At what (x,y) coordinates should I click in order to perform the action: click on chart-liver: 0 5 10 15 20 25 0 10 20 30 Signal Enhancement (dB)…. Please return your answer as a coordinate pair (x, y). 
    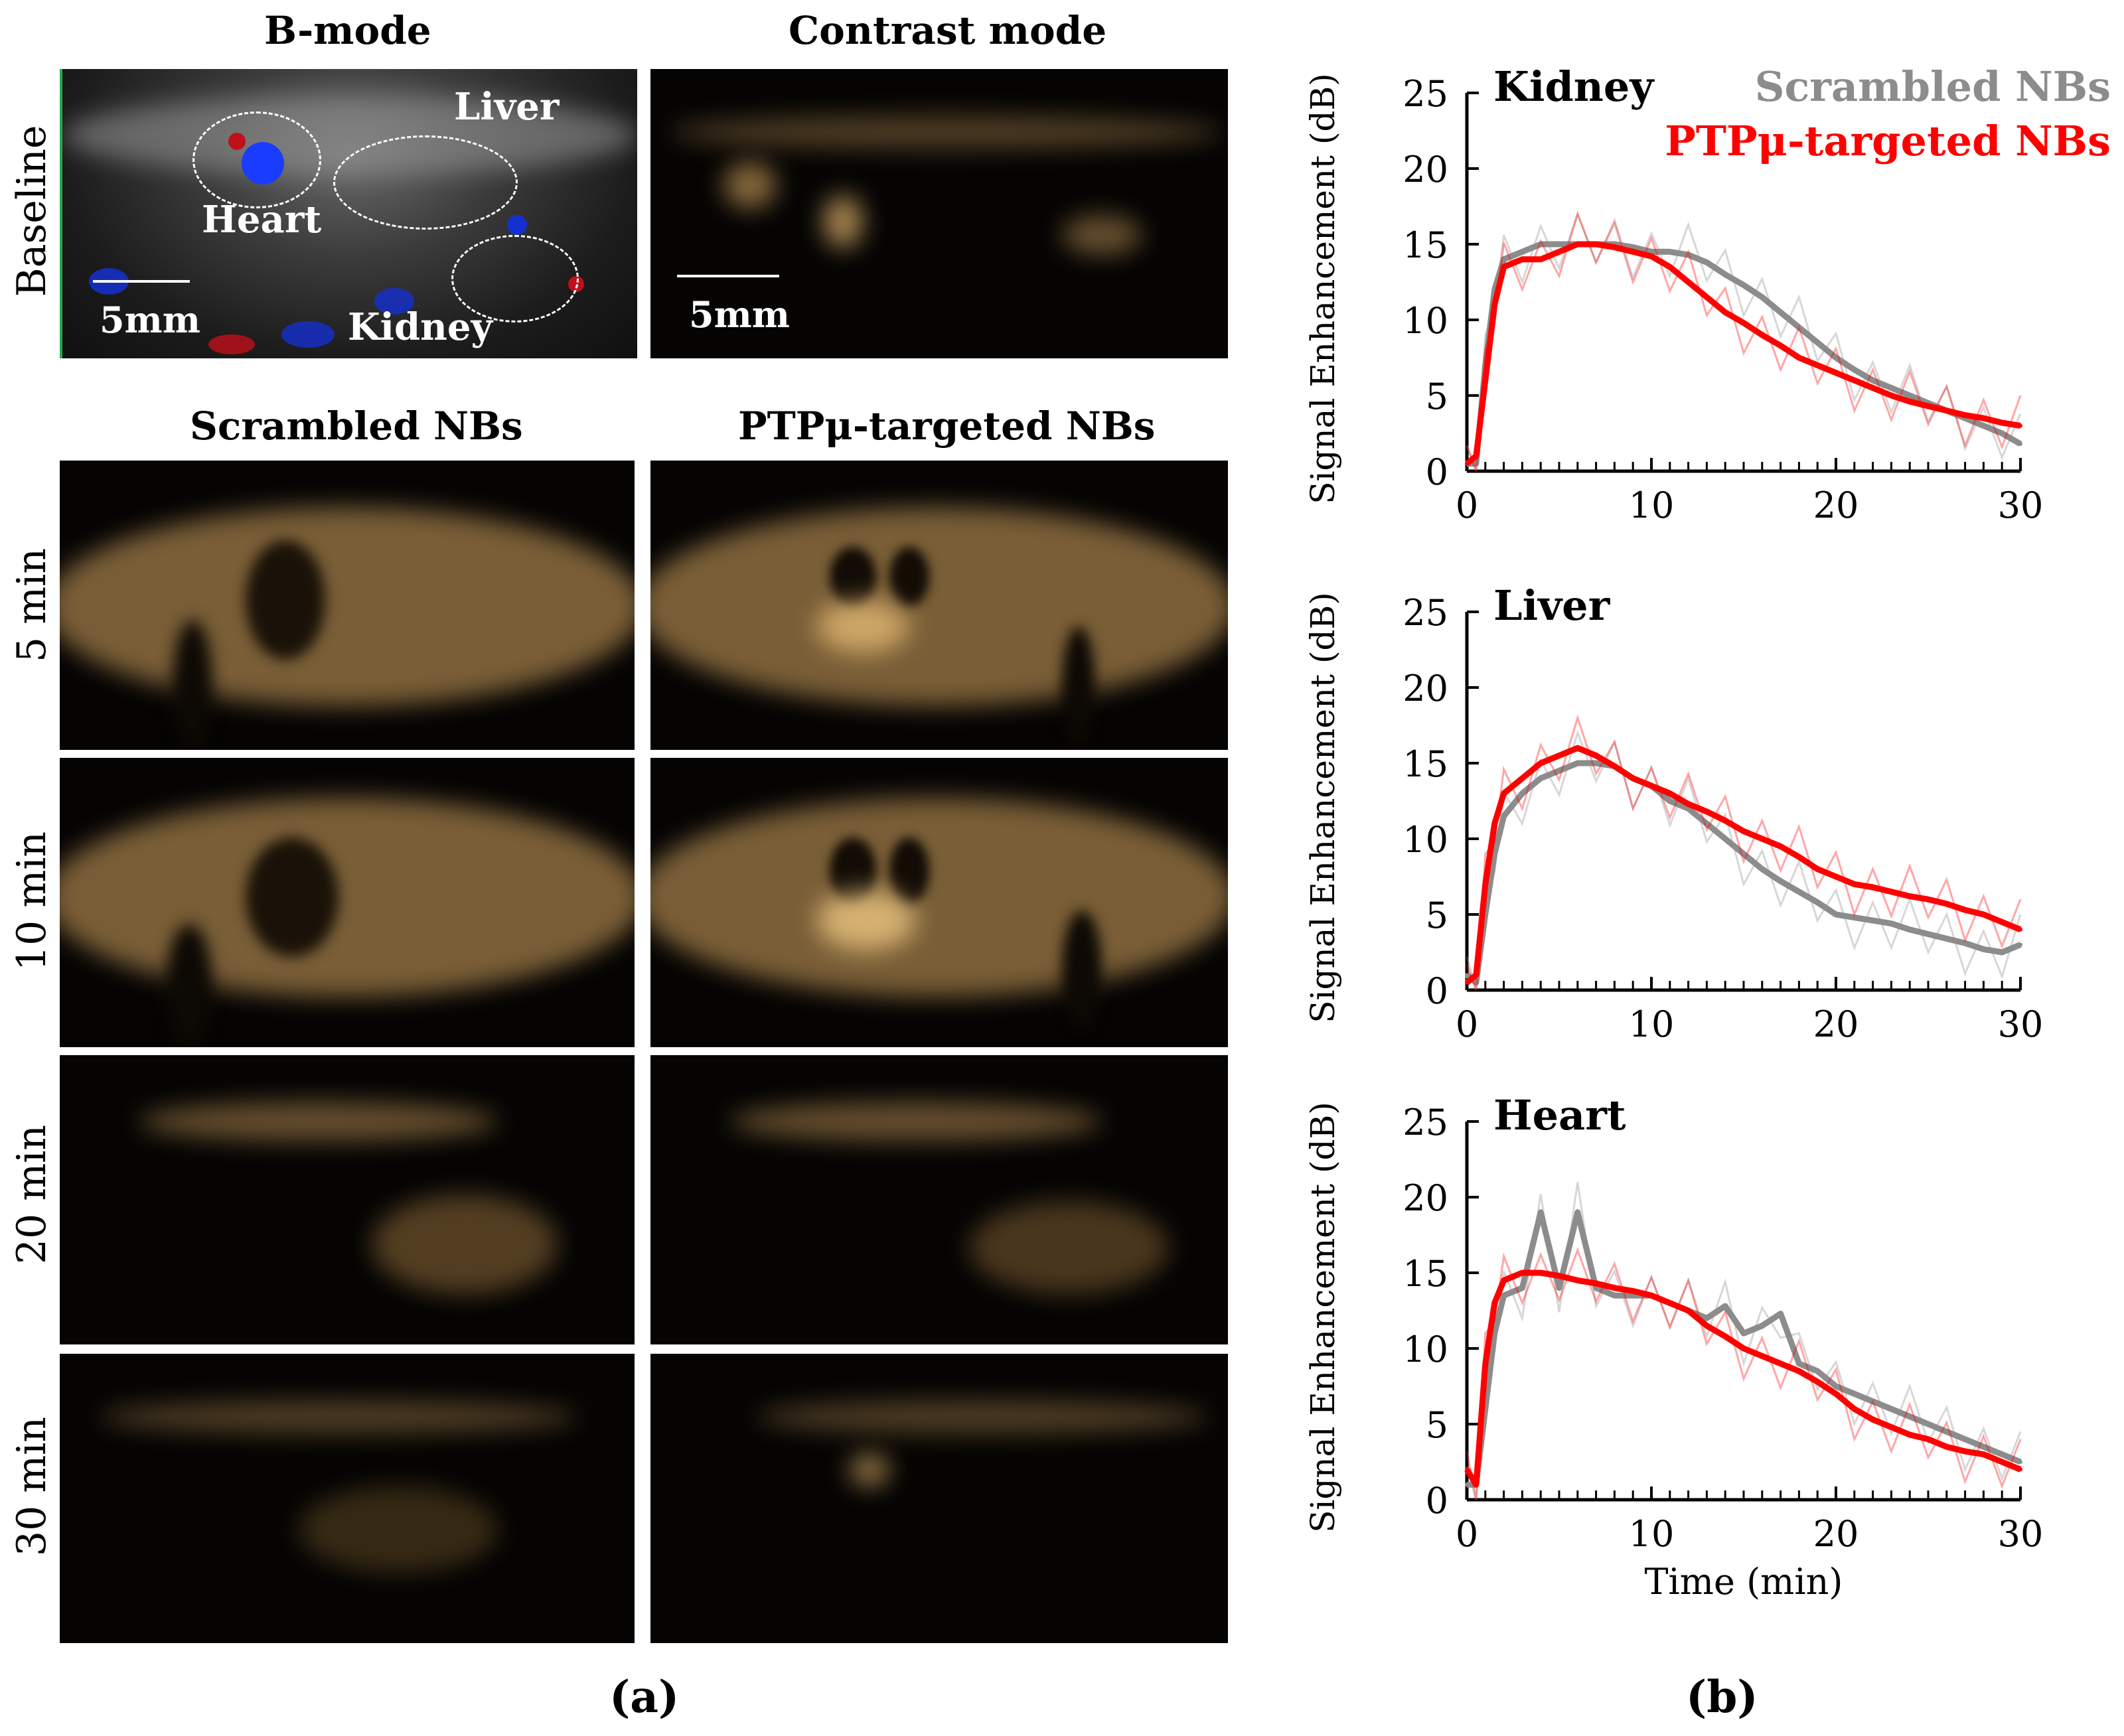
    Looking at the image, I should click on (1673, 813).